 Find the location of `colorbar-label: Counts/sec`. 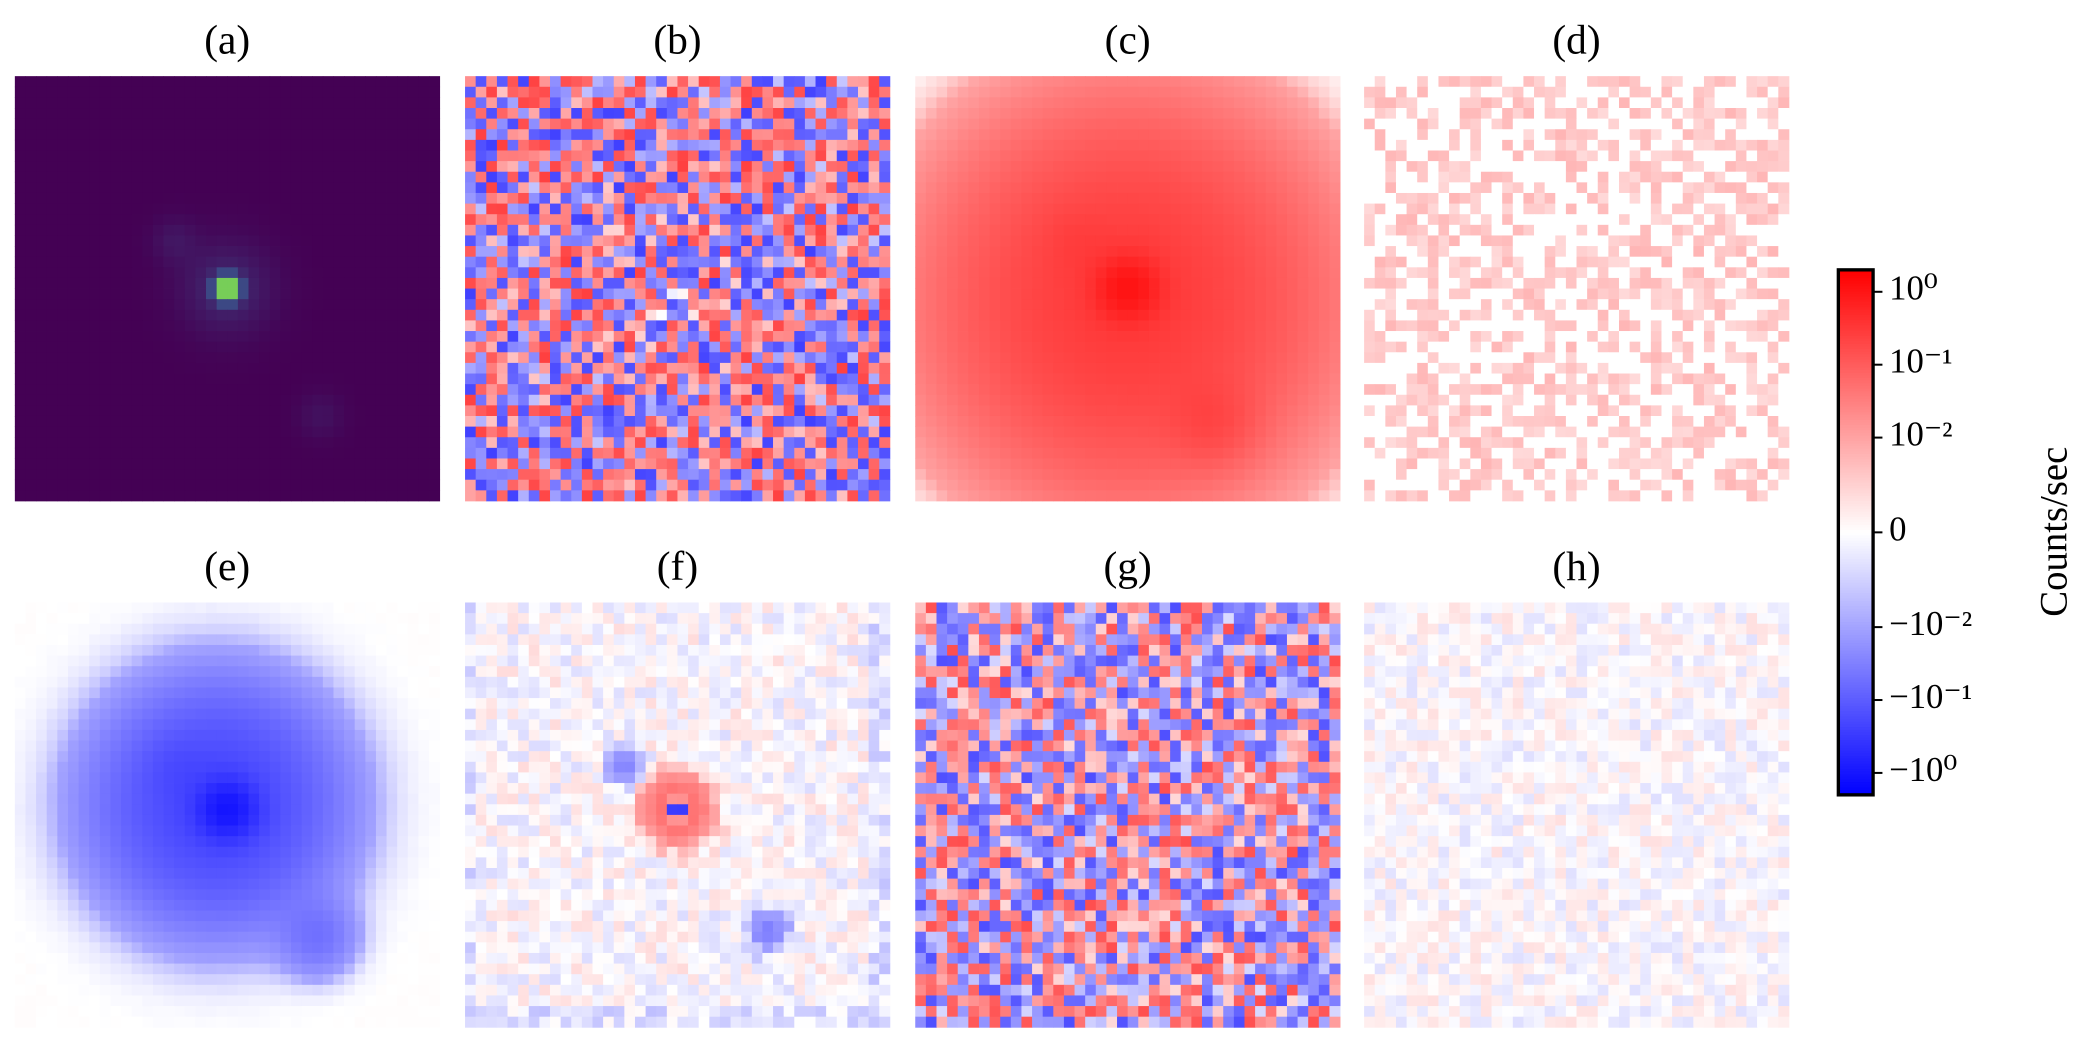

colorbar-label: Counts/sec is located at coordinates (2053, 532).